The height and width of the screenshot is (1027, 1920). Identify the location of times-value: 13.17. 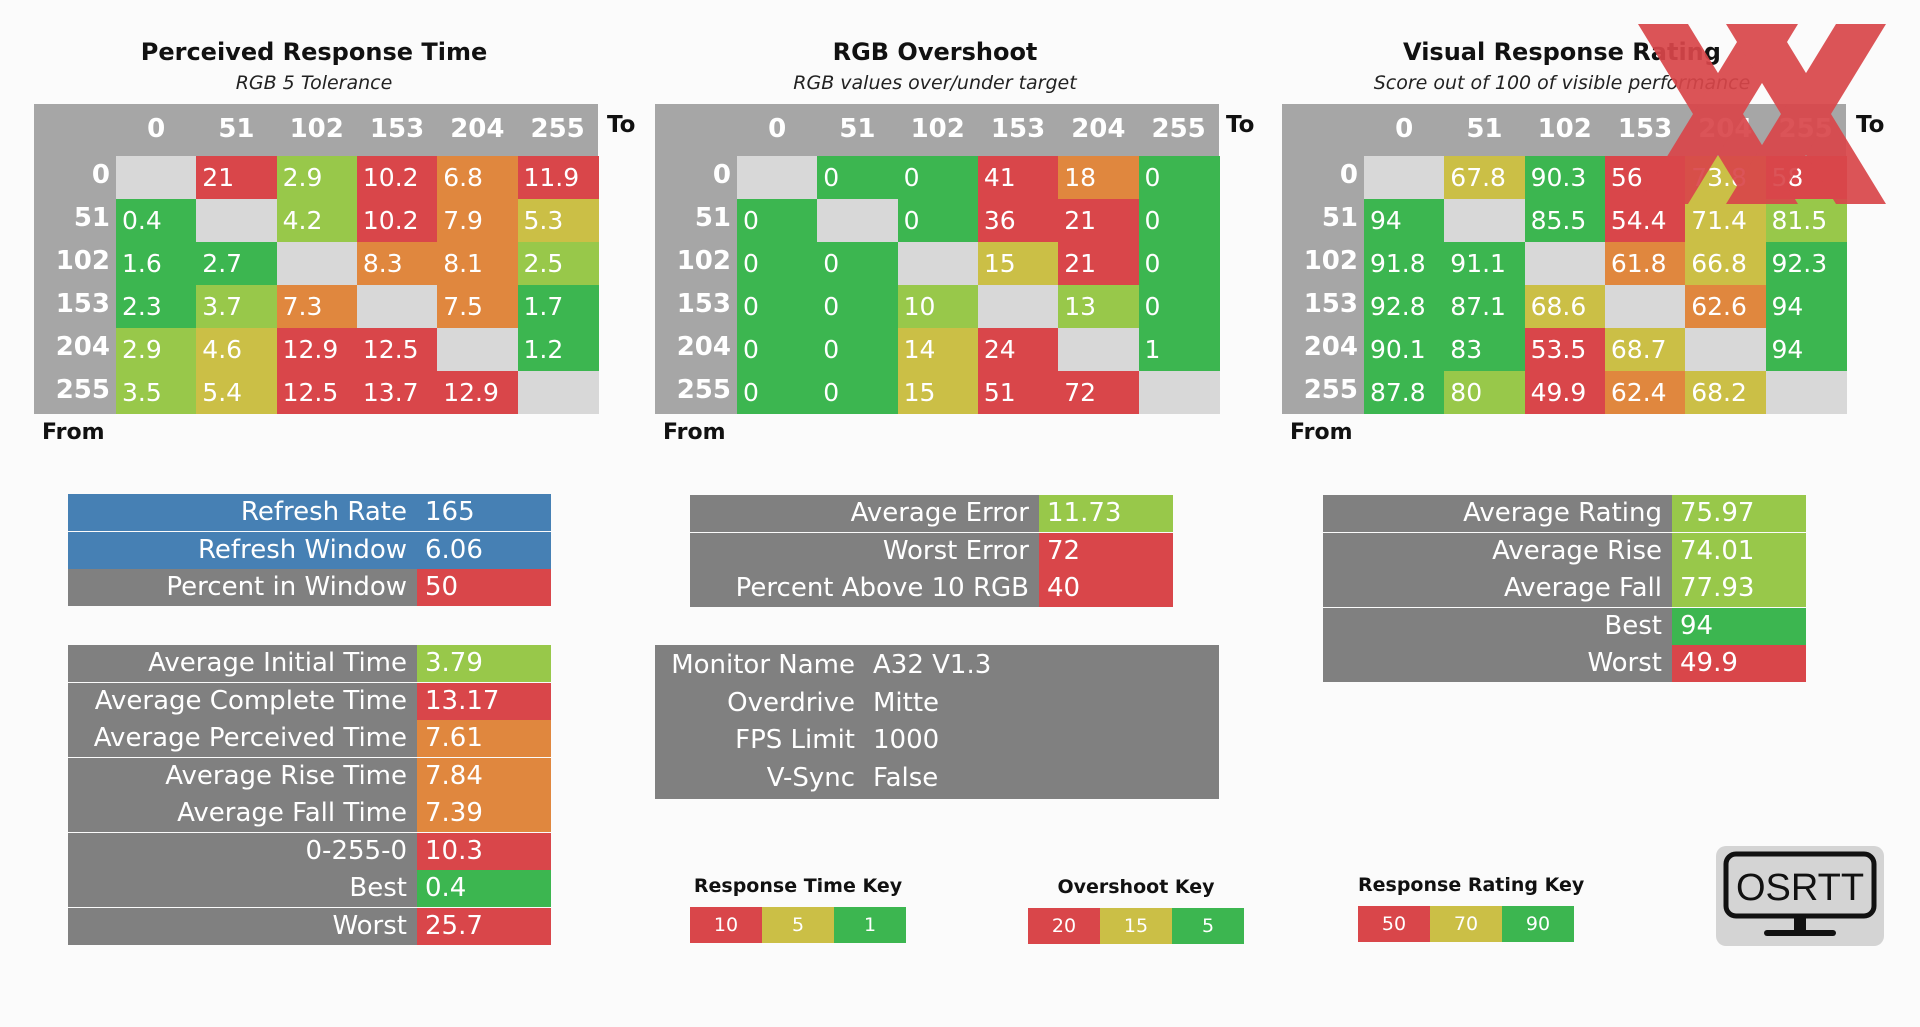
(484, 701).